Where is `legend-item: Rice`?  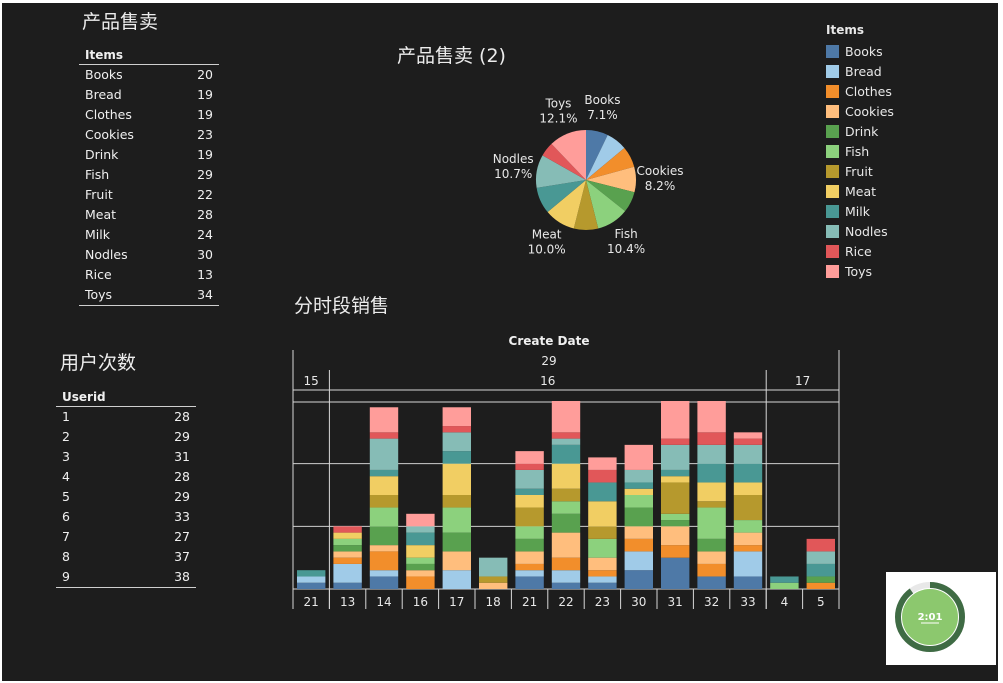 legend-item: Rice is located at coordinates (860, 251).